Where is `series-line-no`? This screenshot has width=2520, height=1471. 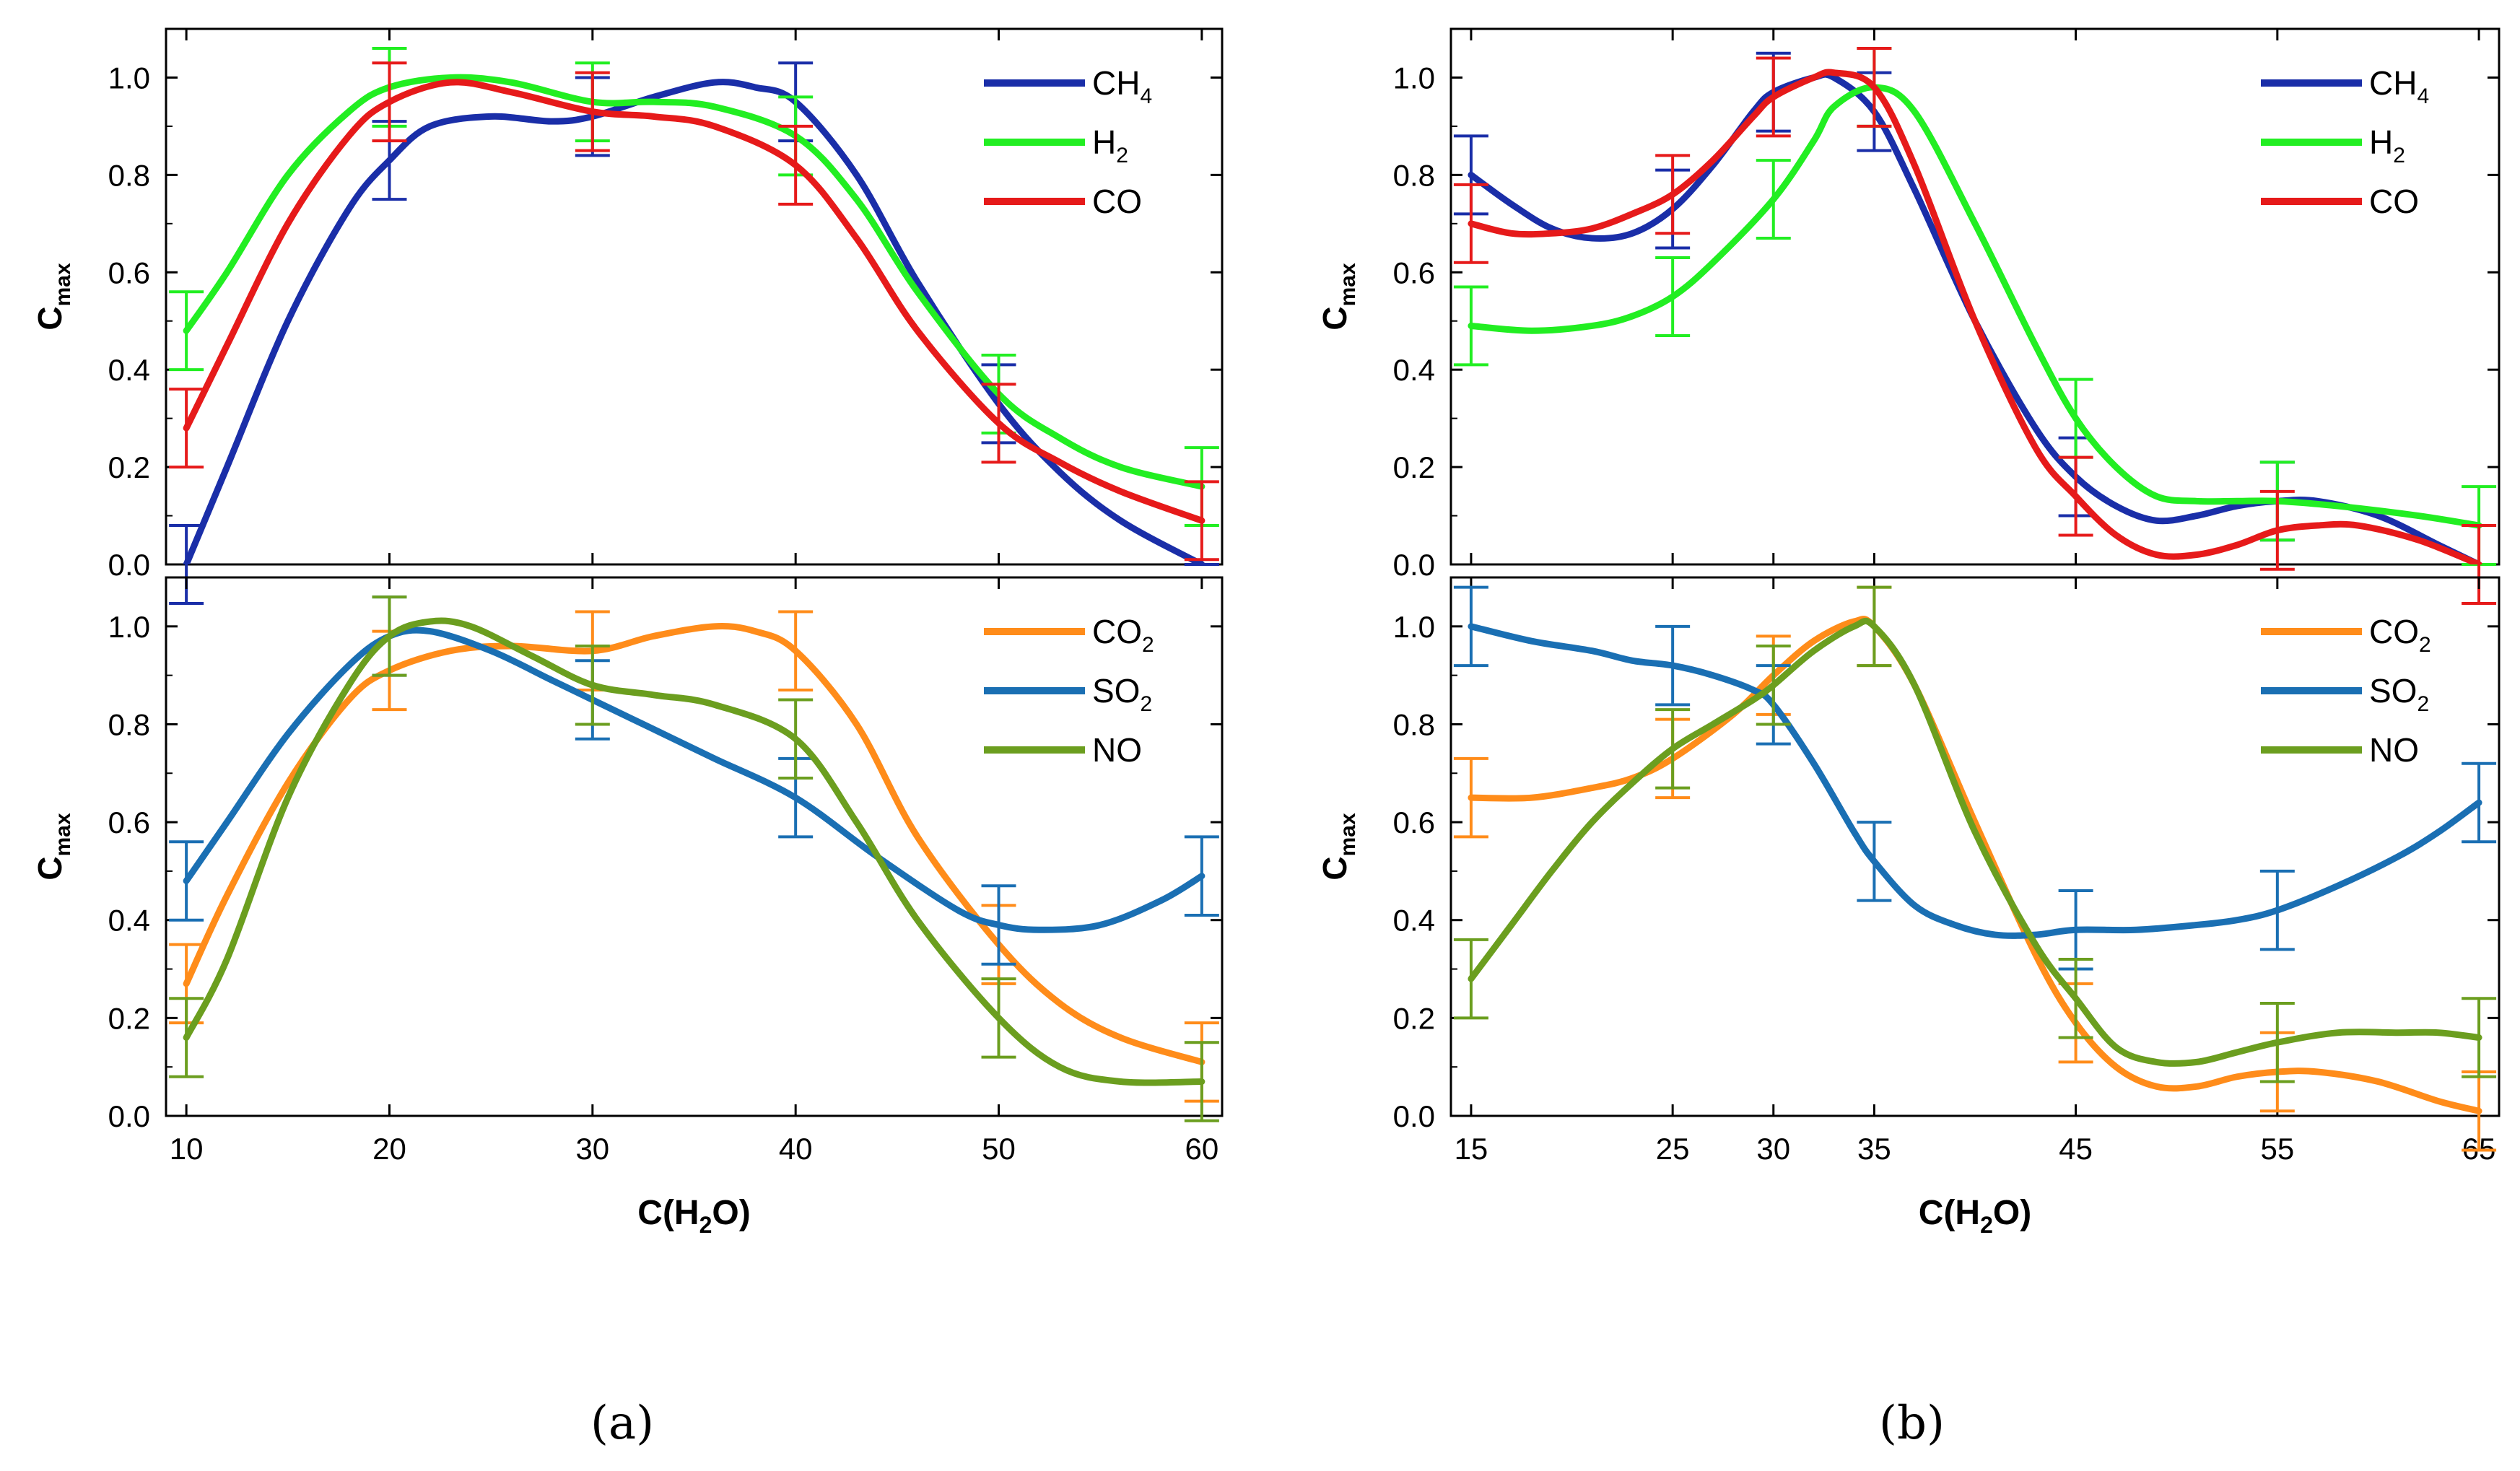 series-line-no is located at coordinates (1975, 843).